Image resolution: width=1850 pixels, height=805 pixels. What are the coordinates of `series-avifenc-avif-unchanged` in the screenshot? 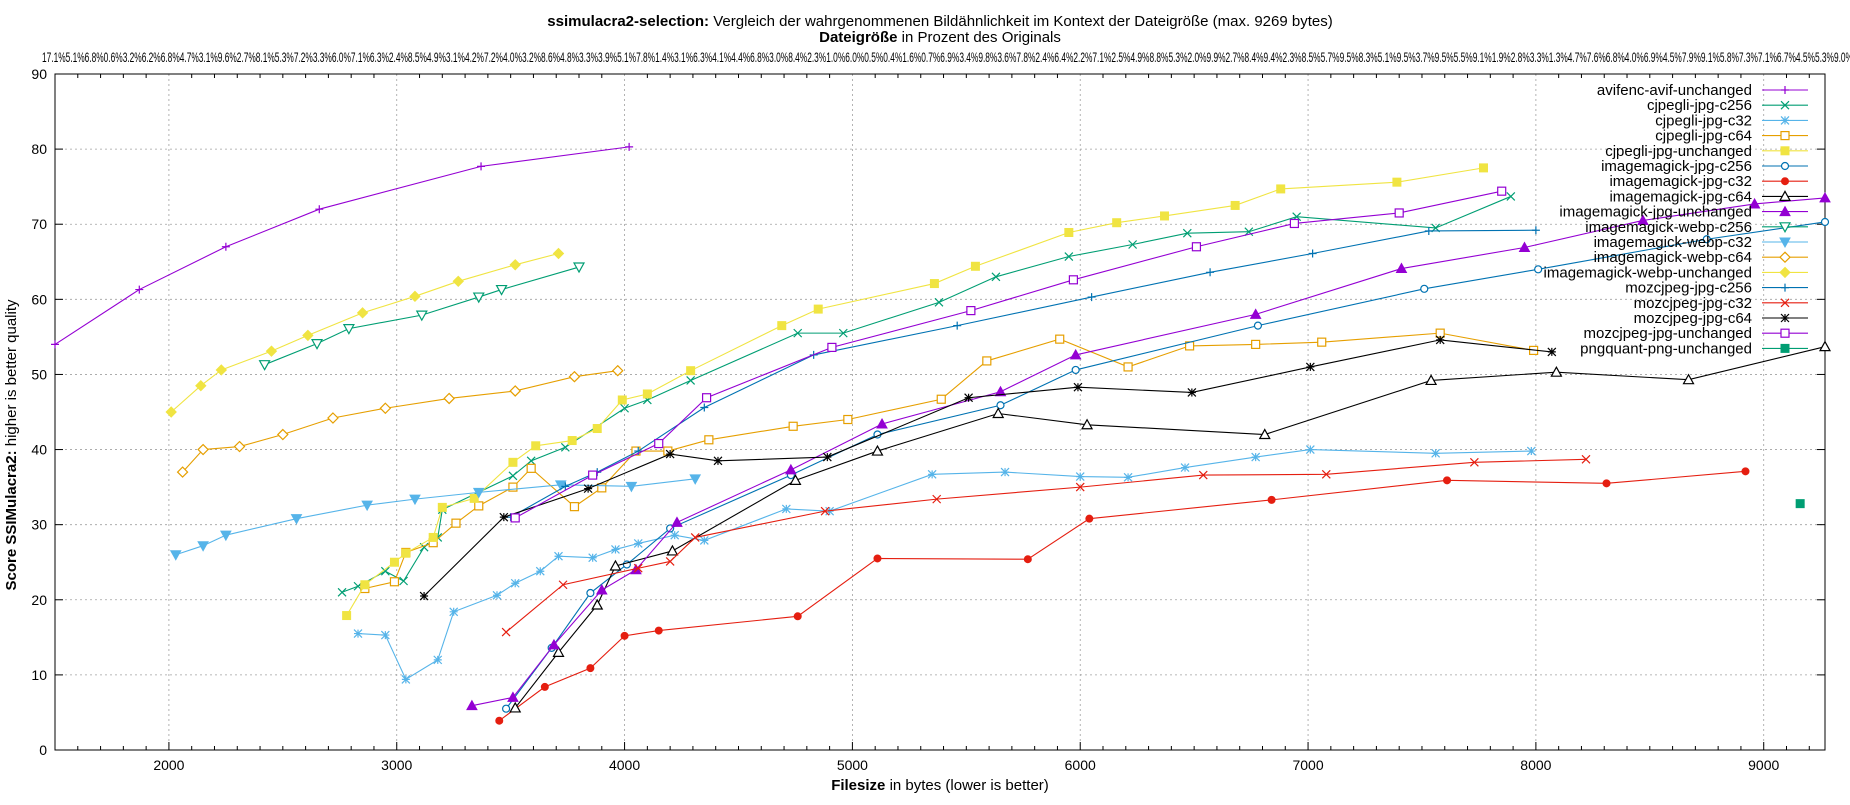 It's located at (342, 245).